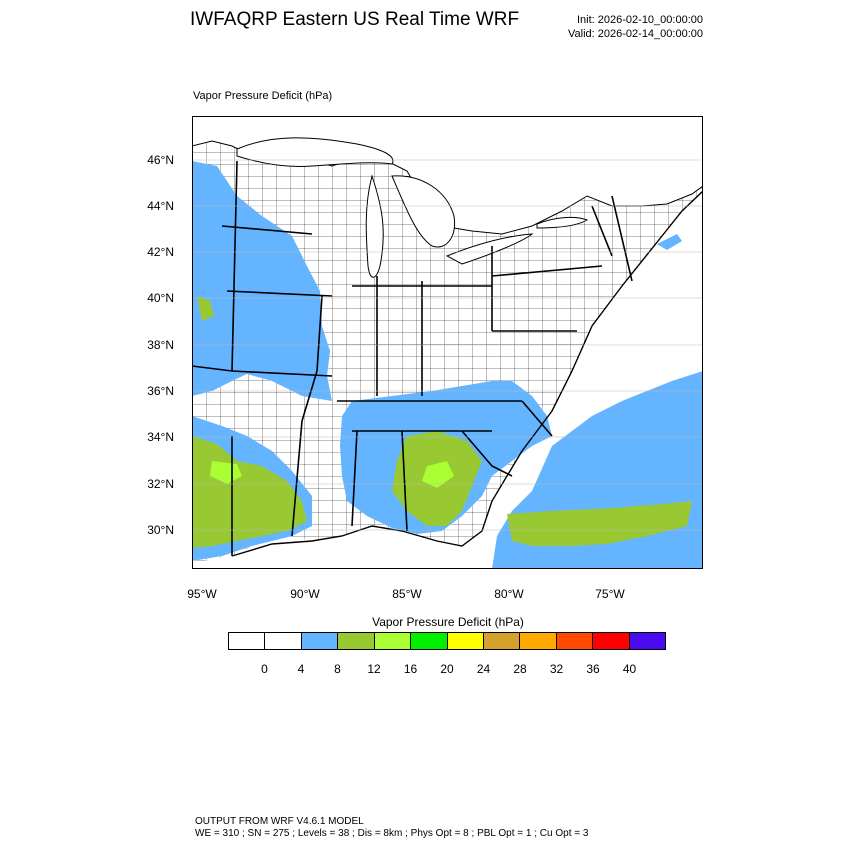 This screenshot has height=850, width=850. What do you see at coordinates (447, 669) in the screenshot?
I see `colorbar-tick-label: 20` at bounding box center [447, 669].